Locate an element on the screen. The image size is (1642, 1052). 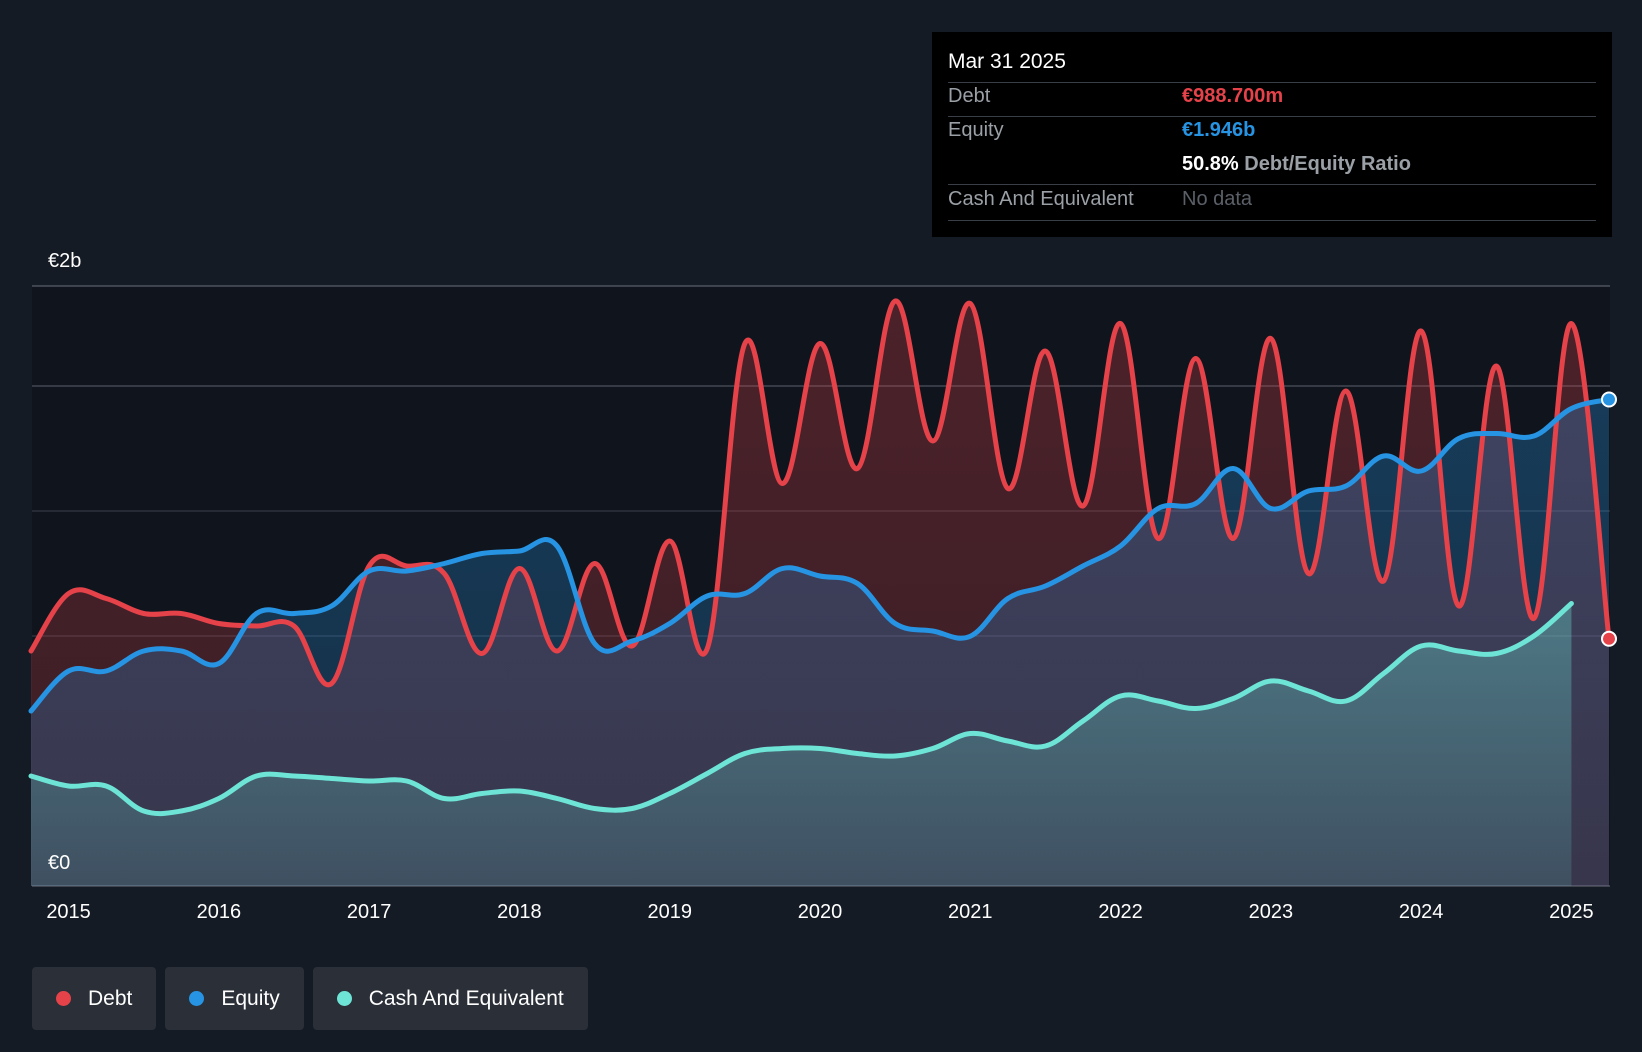
tooltip-equity-value: €1.946b is located at coordinates (1219, 130).